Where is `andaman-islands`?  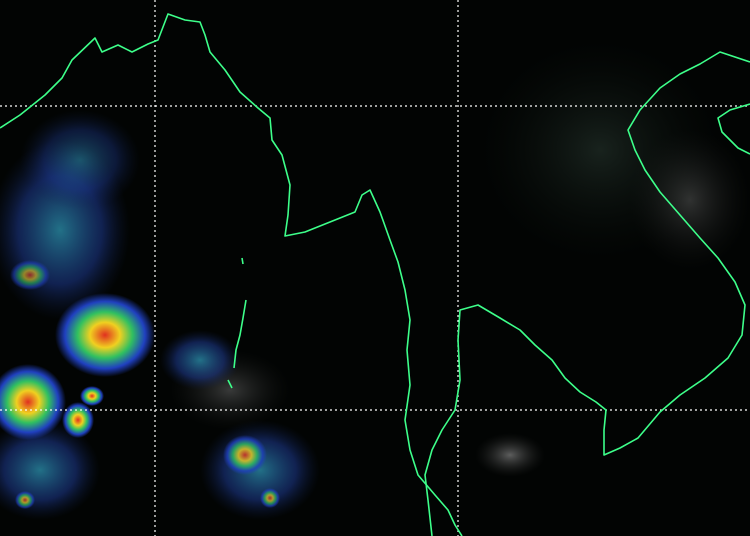
andaman-islands is located at coordinates (240, 334).